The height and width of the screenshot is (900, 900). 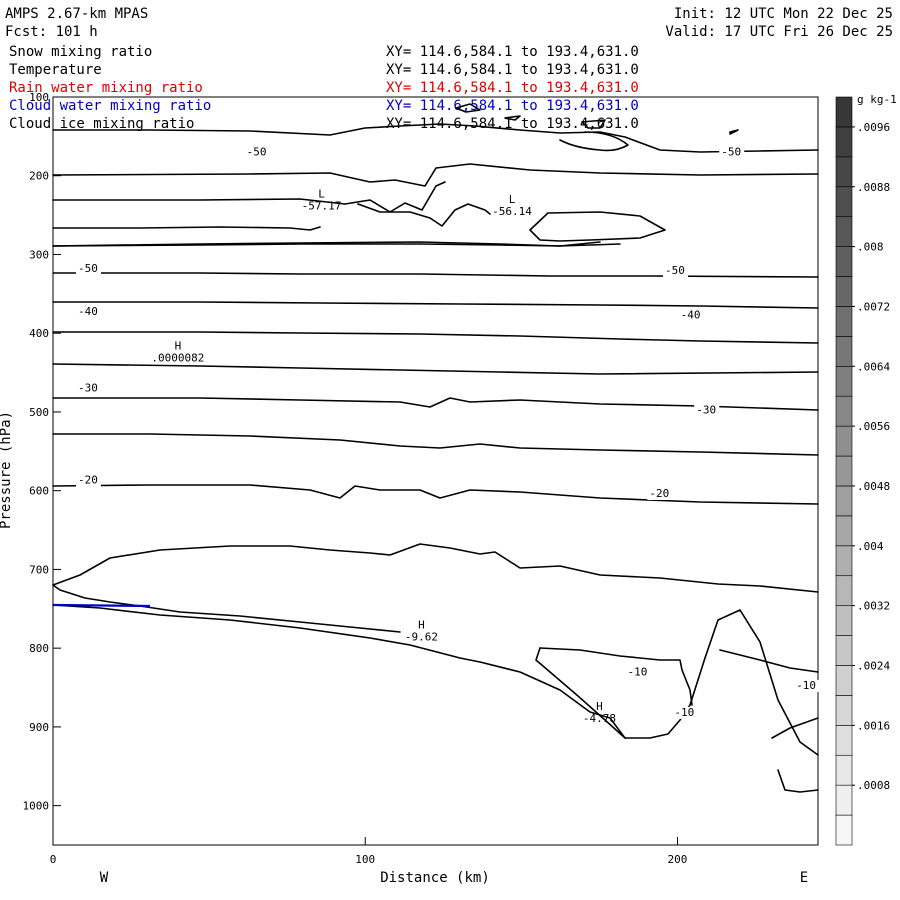 I want to click on contour-label: -40, so click(x=88, y=311).